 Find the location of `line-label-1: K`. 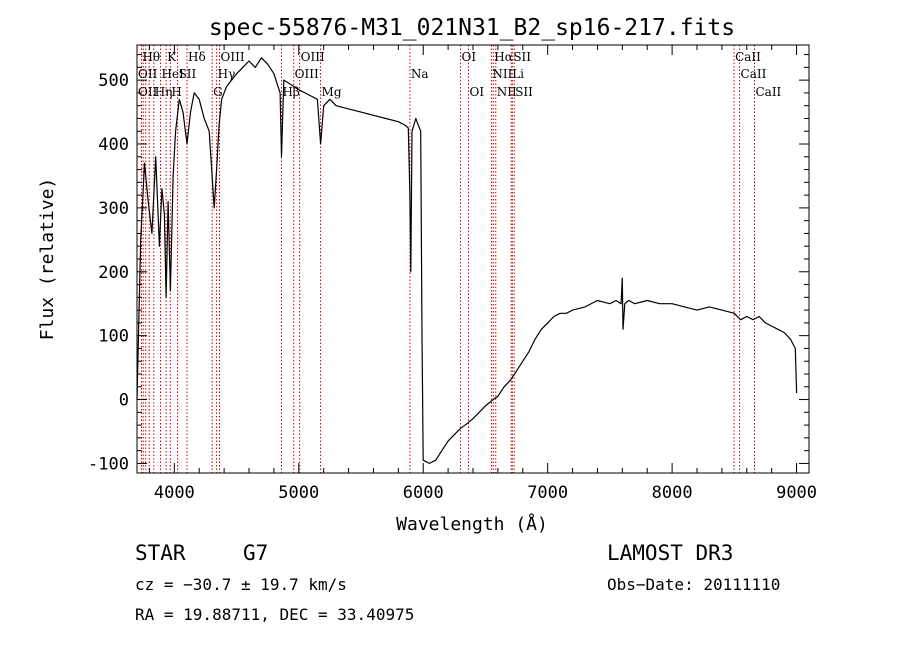

line-label-1: K is located at coordinates (172, 57).